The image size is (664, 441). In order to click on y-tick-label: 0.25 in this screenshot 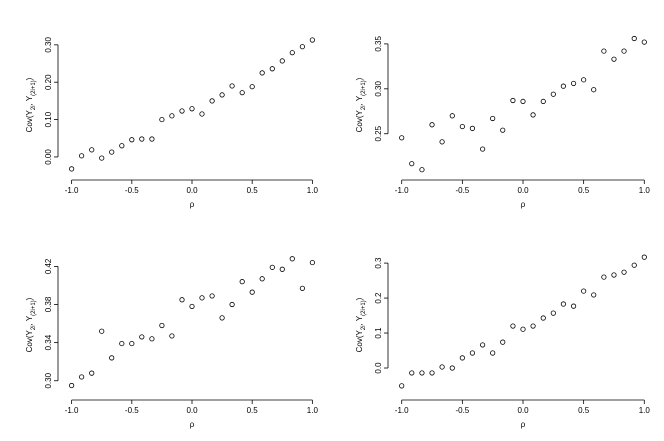, I will do `click(378, 133)`.